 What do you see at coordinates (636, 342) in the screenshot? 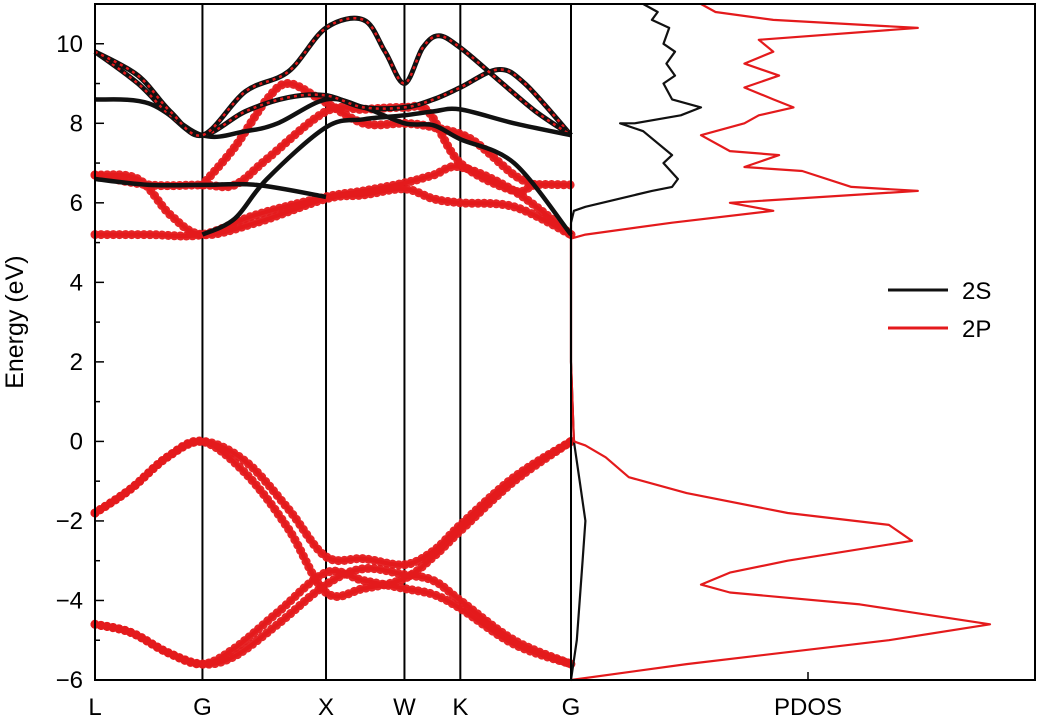
I see `pdos-line-2s` at bounding box center [636, 342].